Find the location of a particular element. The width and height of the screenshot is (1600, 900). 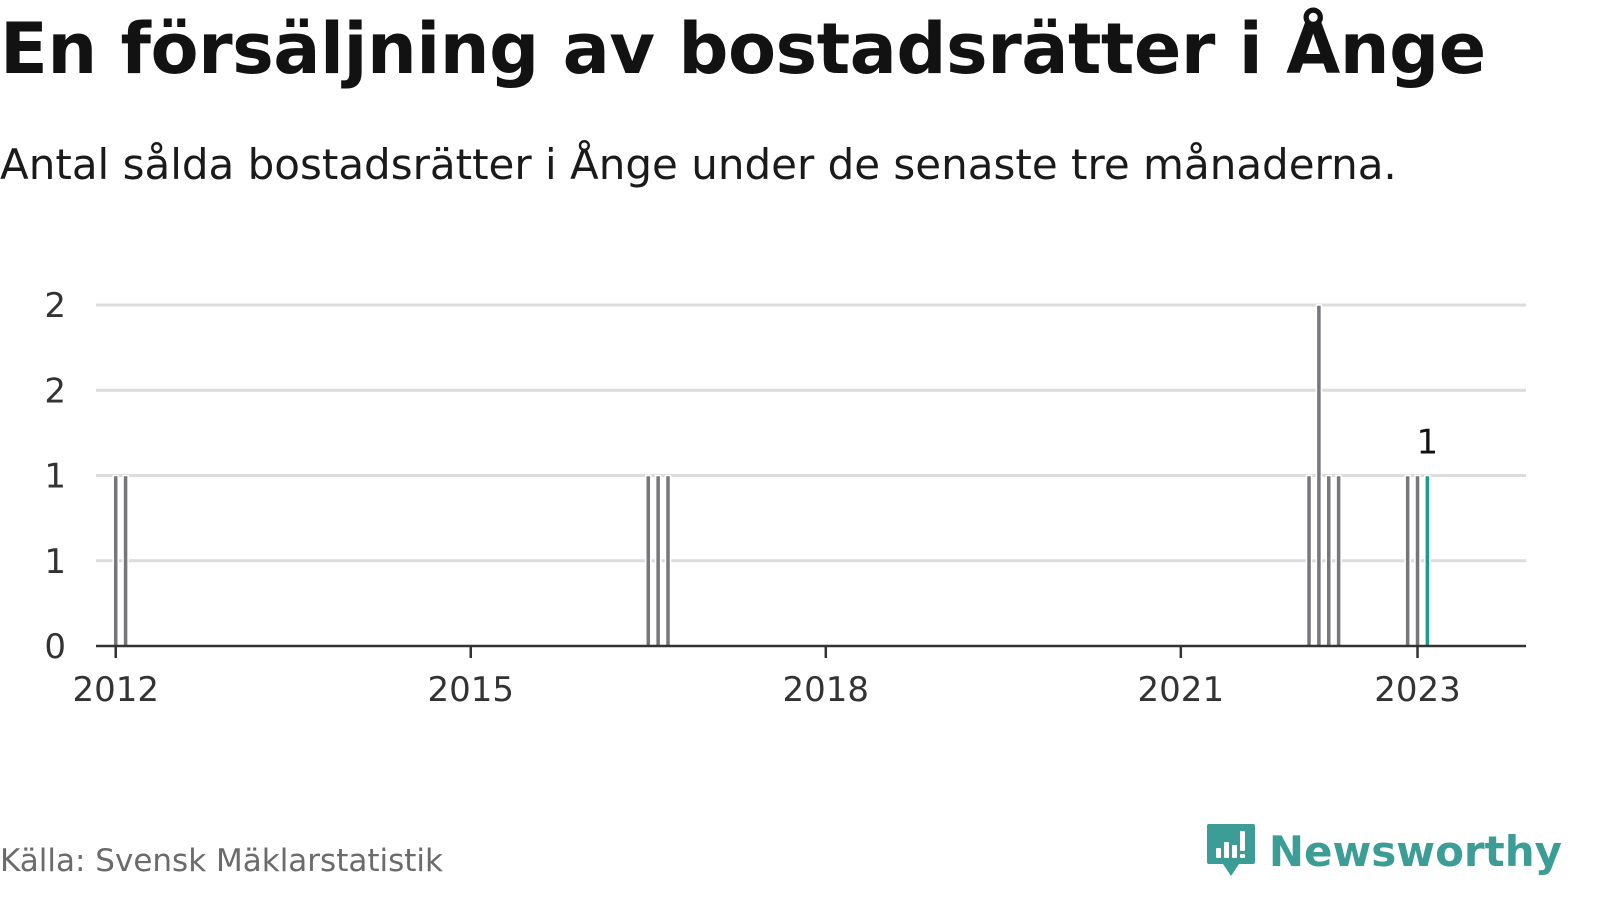

x-axis-ticks: 2012 2015 2018 2021 2023 is located at coordinates (766, 678).